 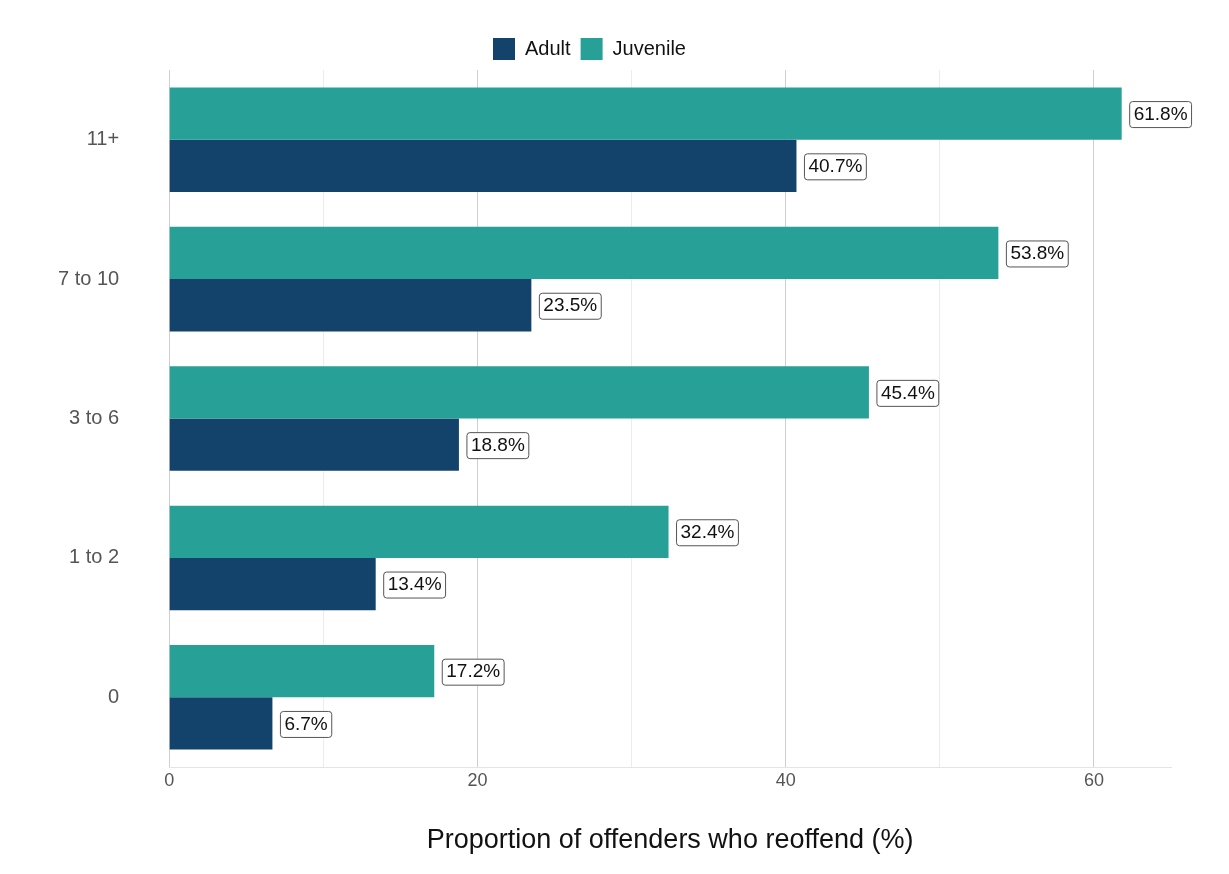 What do you see at coordinates (103, 138) in the screenshot?
I see `y-tick-label: 11+` at bounding box center [103, 138].